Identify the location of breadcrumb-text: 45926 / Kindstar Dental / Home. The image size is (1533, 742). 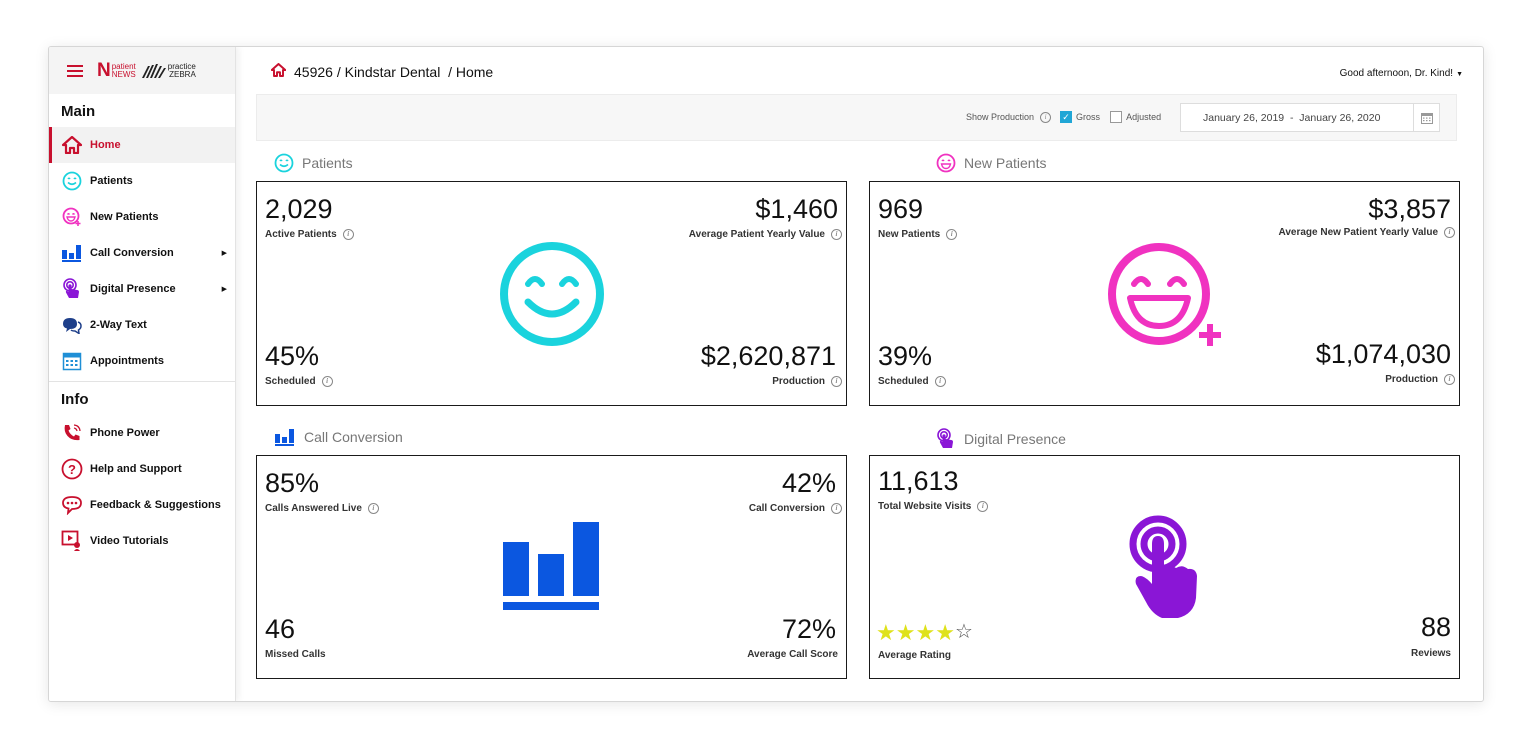
(394, 71).